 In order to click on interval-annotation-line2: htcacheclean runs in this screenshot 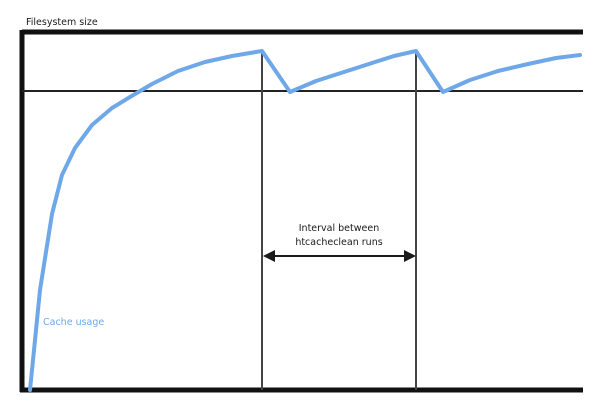, I will do `click(338, 242)`.